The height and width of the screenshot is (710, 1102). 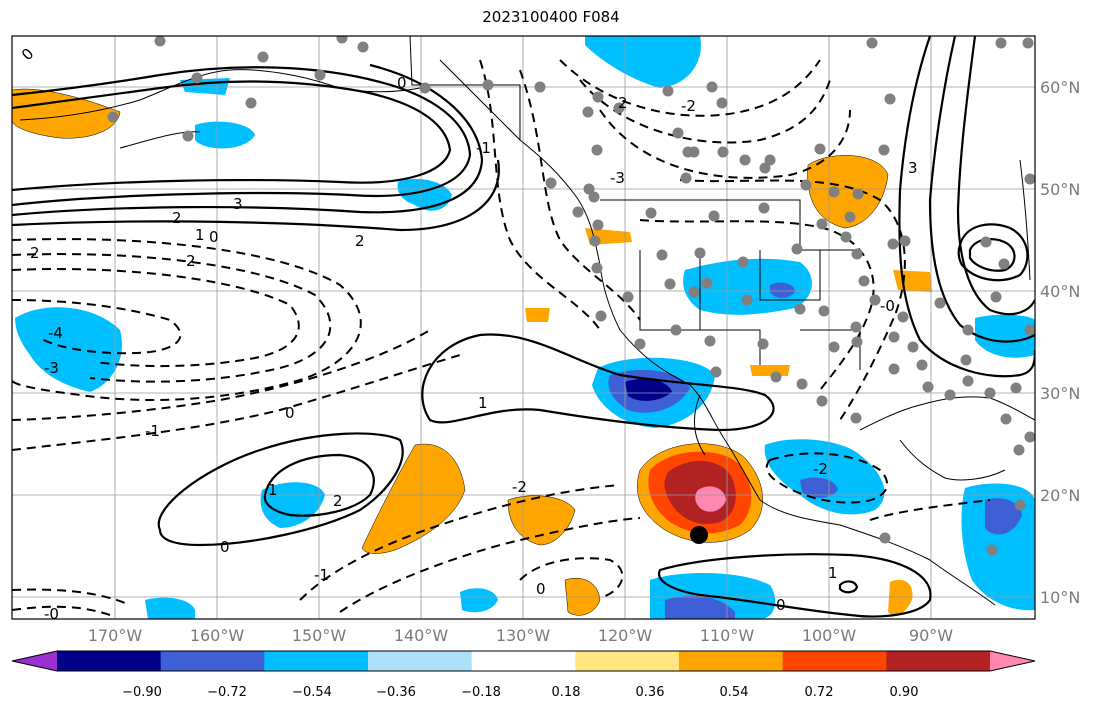 What do you see at coordinates (904, 692) in the screenshot?
I see `colorbar-tick-label: 0.90` at bounding box center [904, 692].